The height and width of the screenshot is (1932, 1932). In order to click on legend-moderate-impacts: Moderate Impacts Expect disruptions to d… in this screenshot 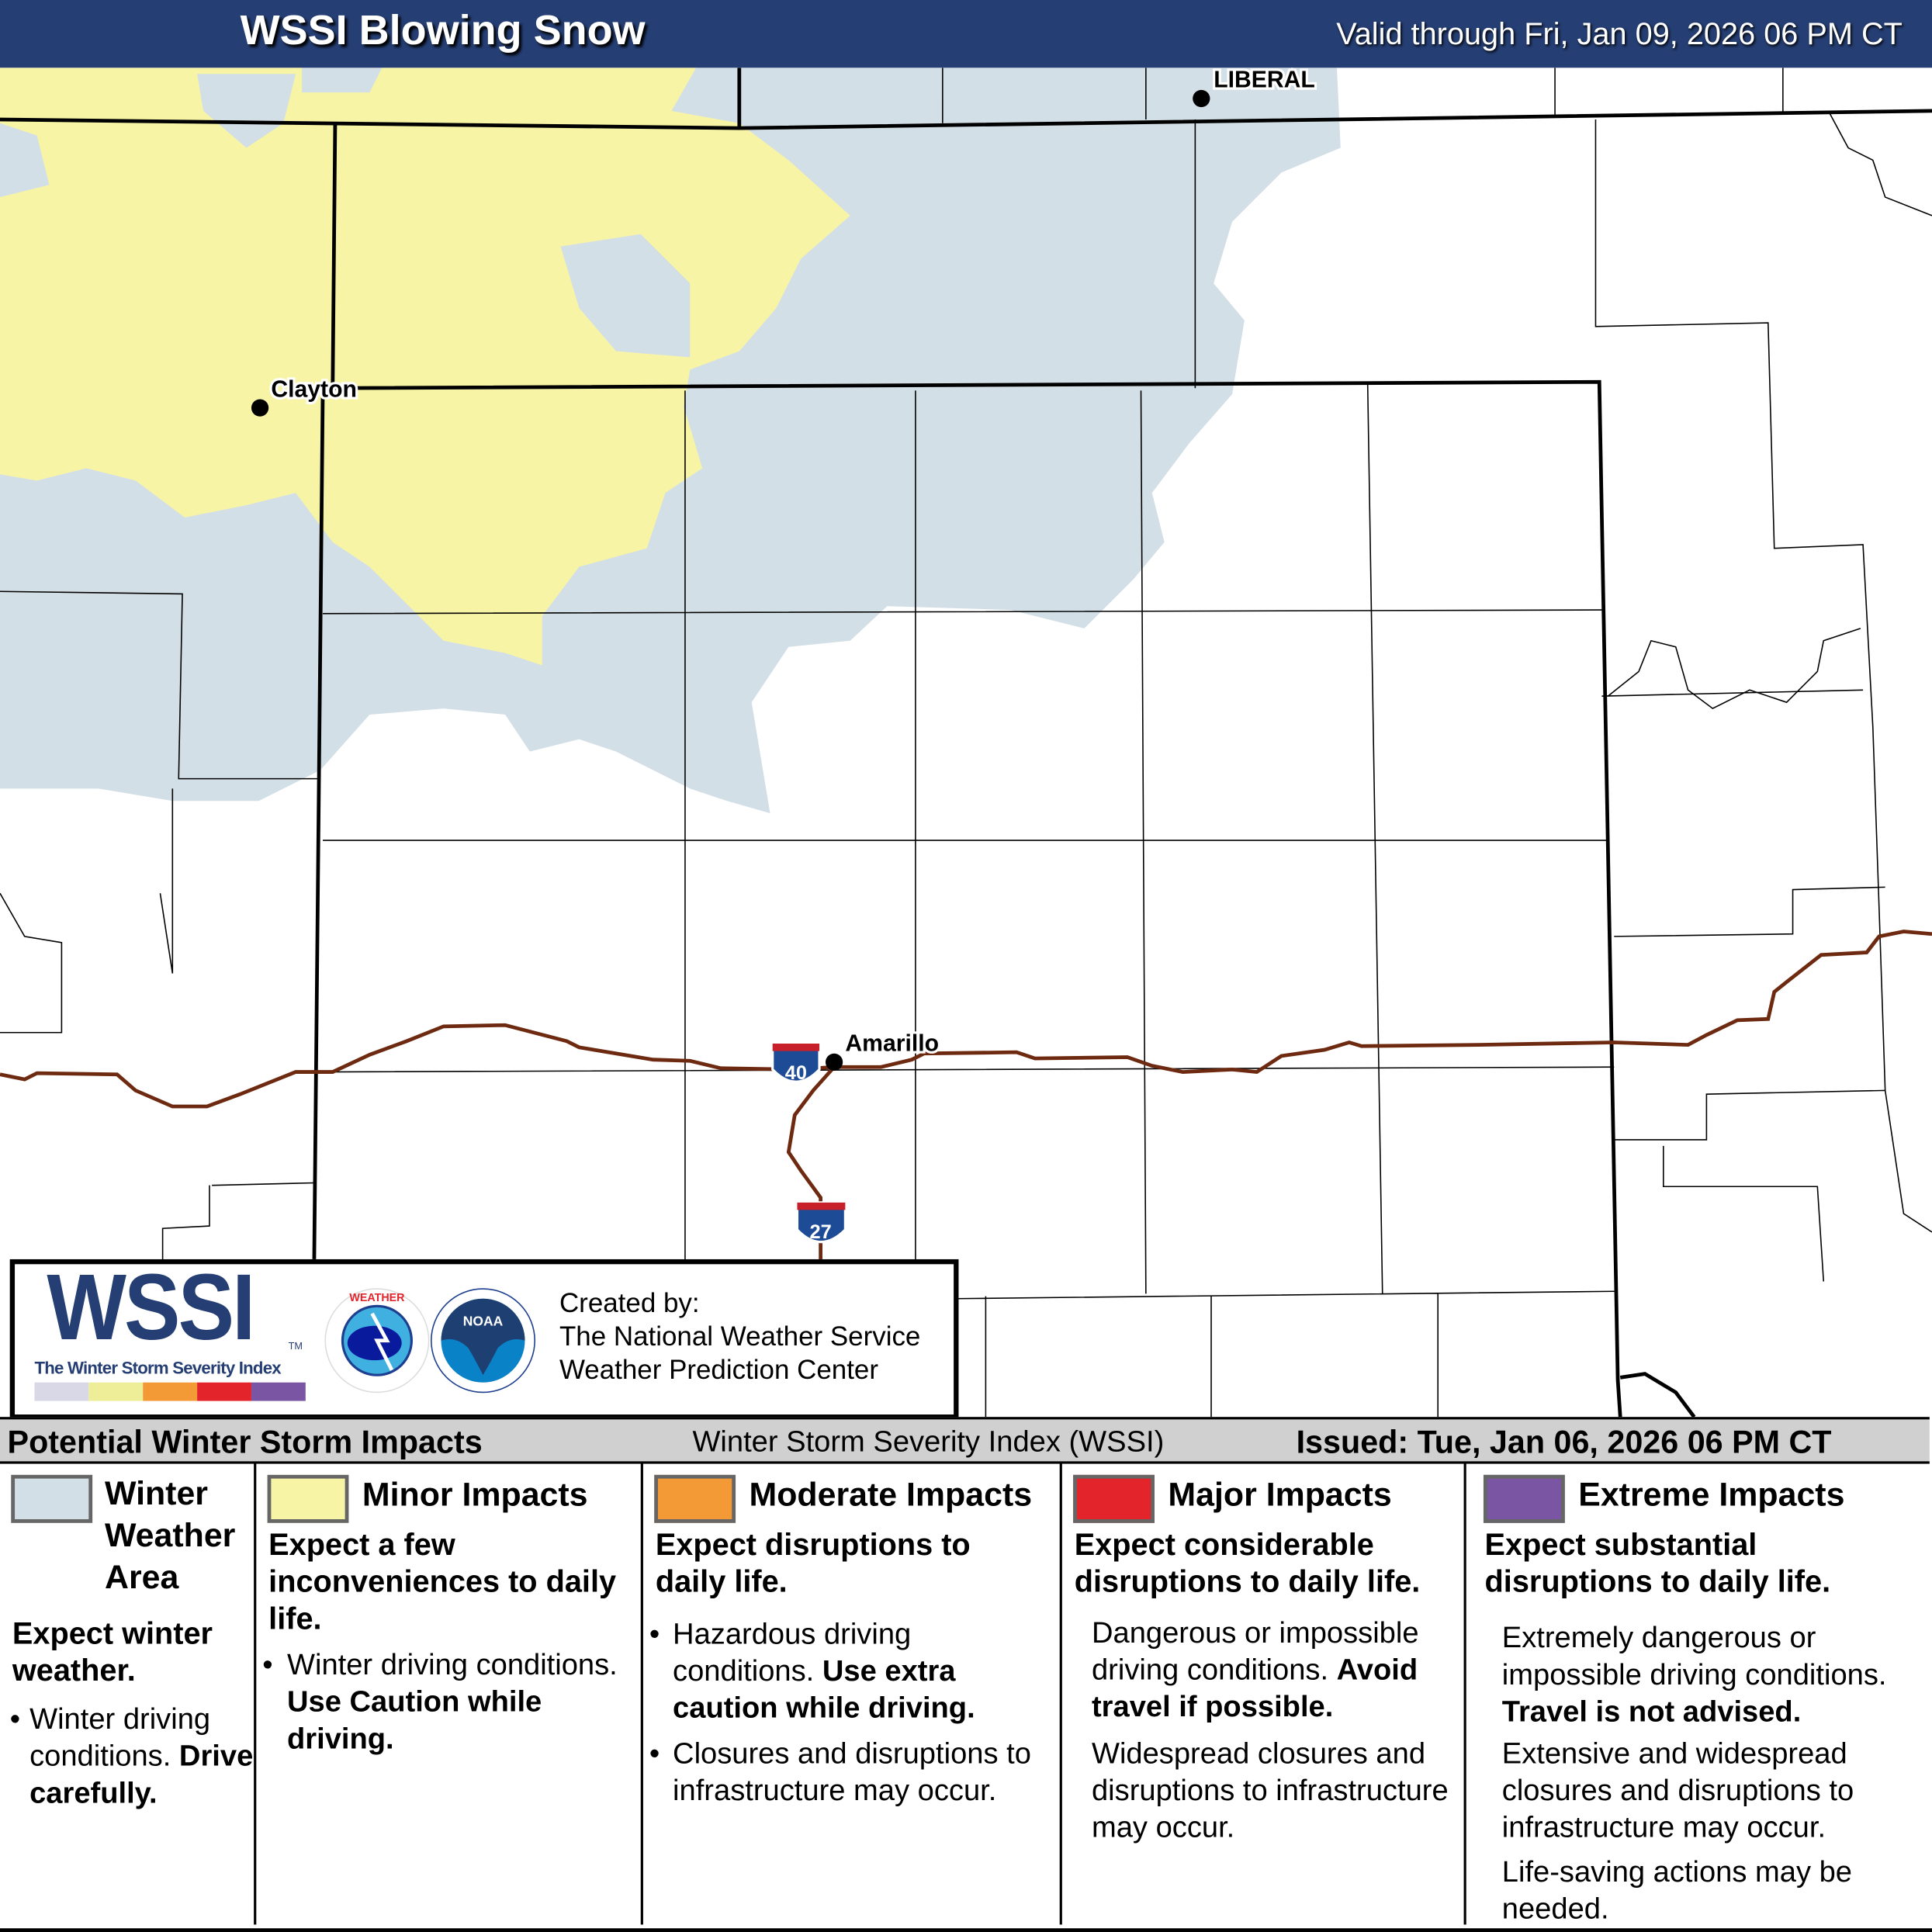, I will do `click(851, 1694)`.